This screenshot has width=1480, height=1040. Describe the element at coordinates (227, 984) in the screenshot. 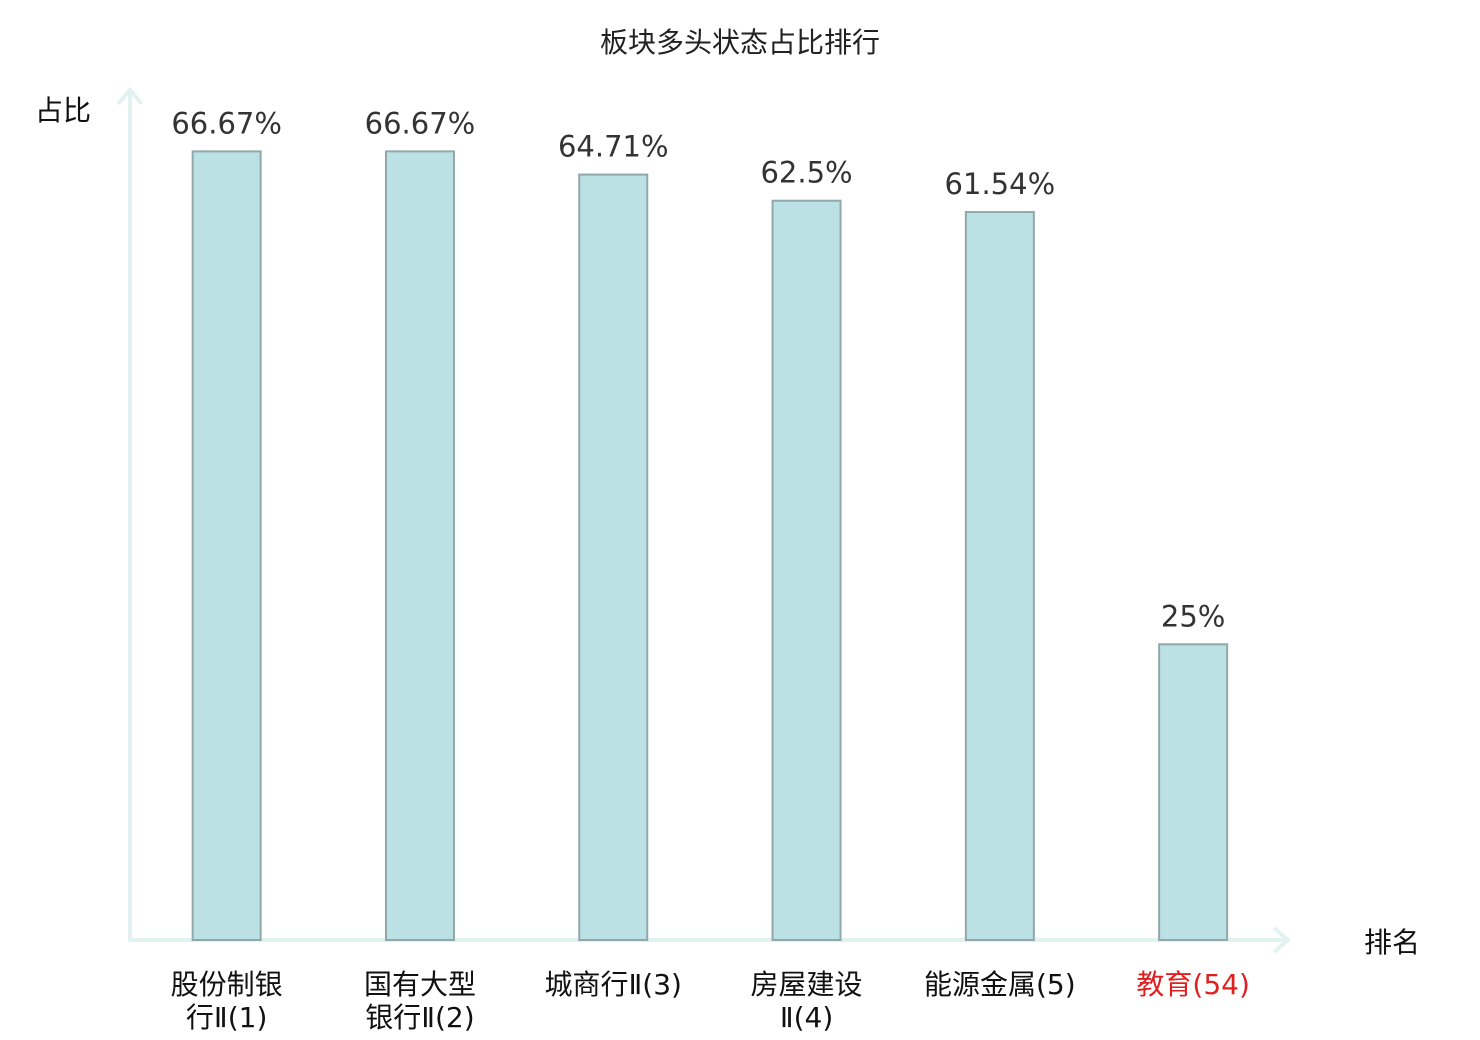

I see `category-label: 股份制银` at that location.